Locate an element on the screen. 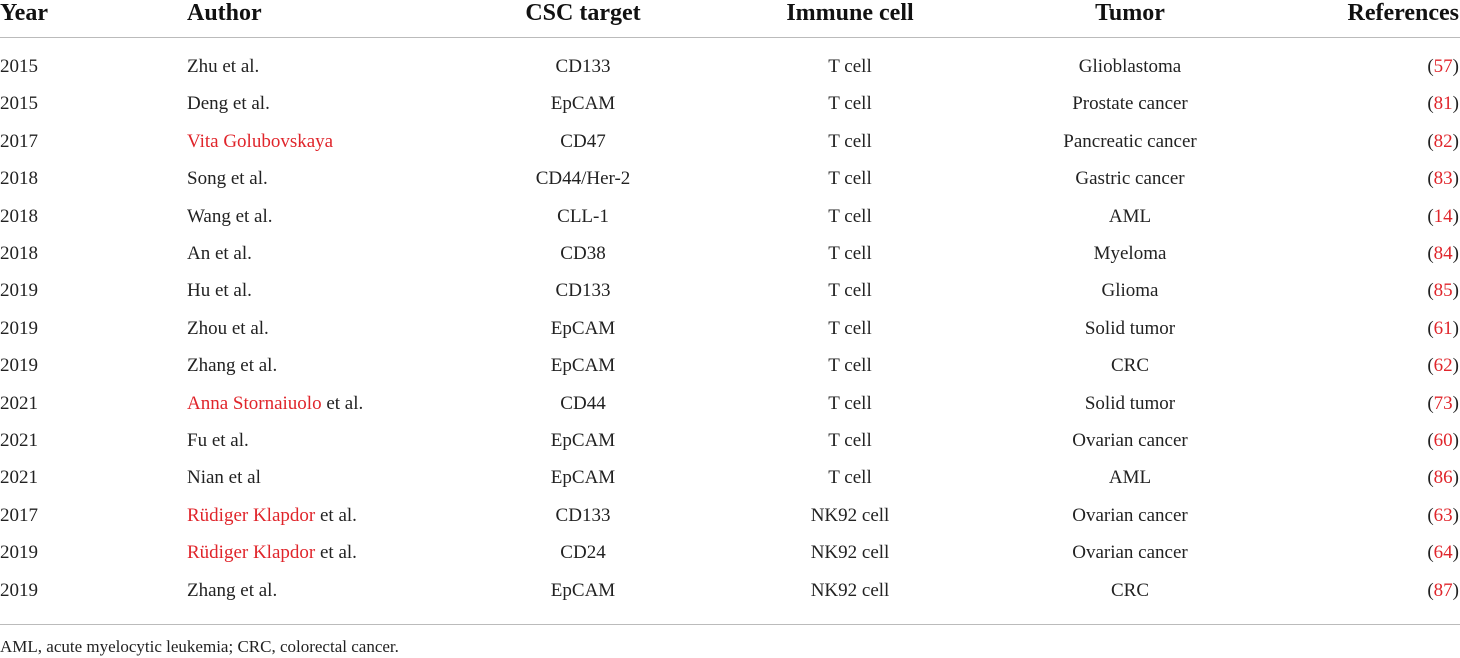 The height and width of the screenshot is (658, 1460). reference-link: 86 is located at coordinates (1443, 478).